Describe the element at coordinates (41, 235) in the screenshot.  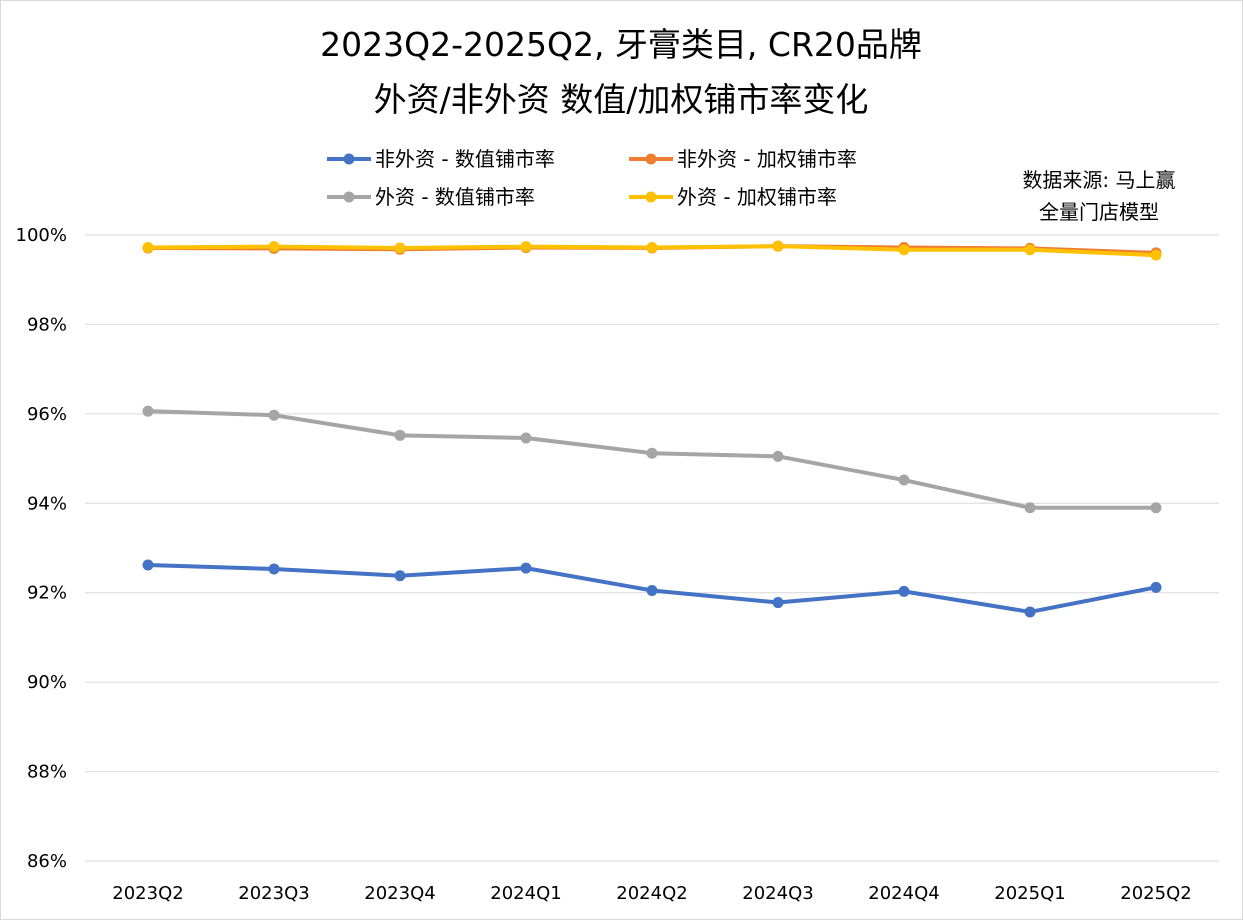
I see `y-tick-label: 100%` at that location.